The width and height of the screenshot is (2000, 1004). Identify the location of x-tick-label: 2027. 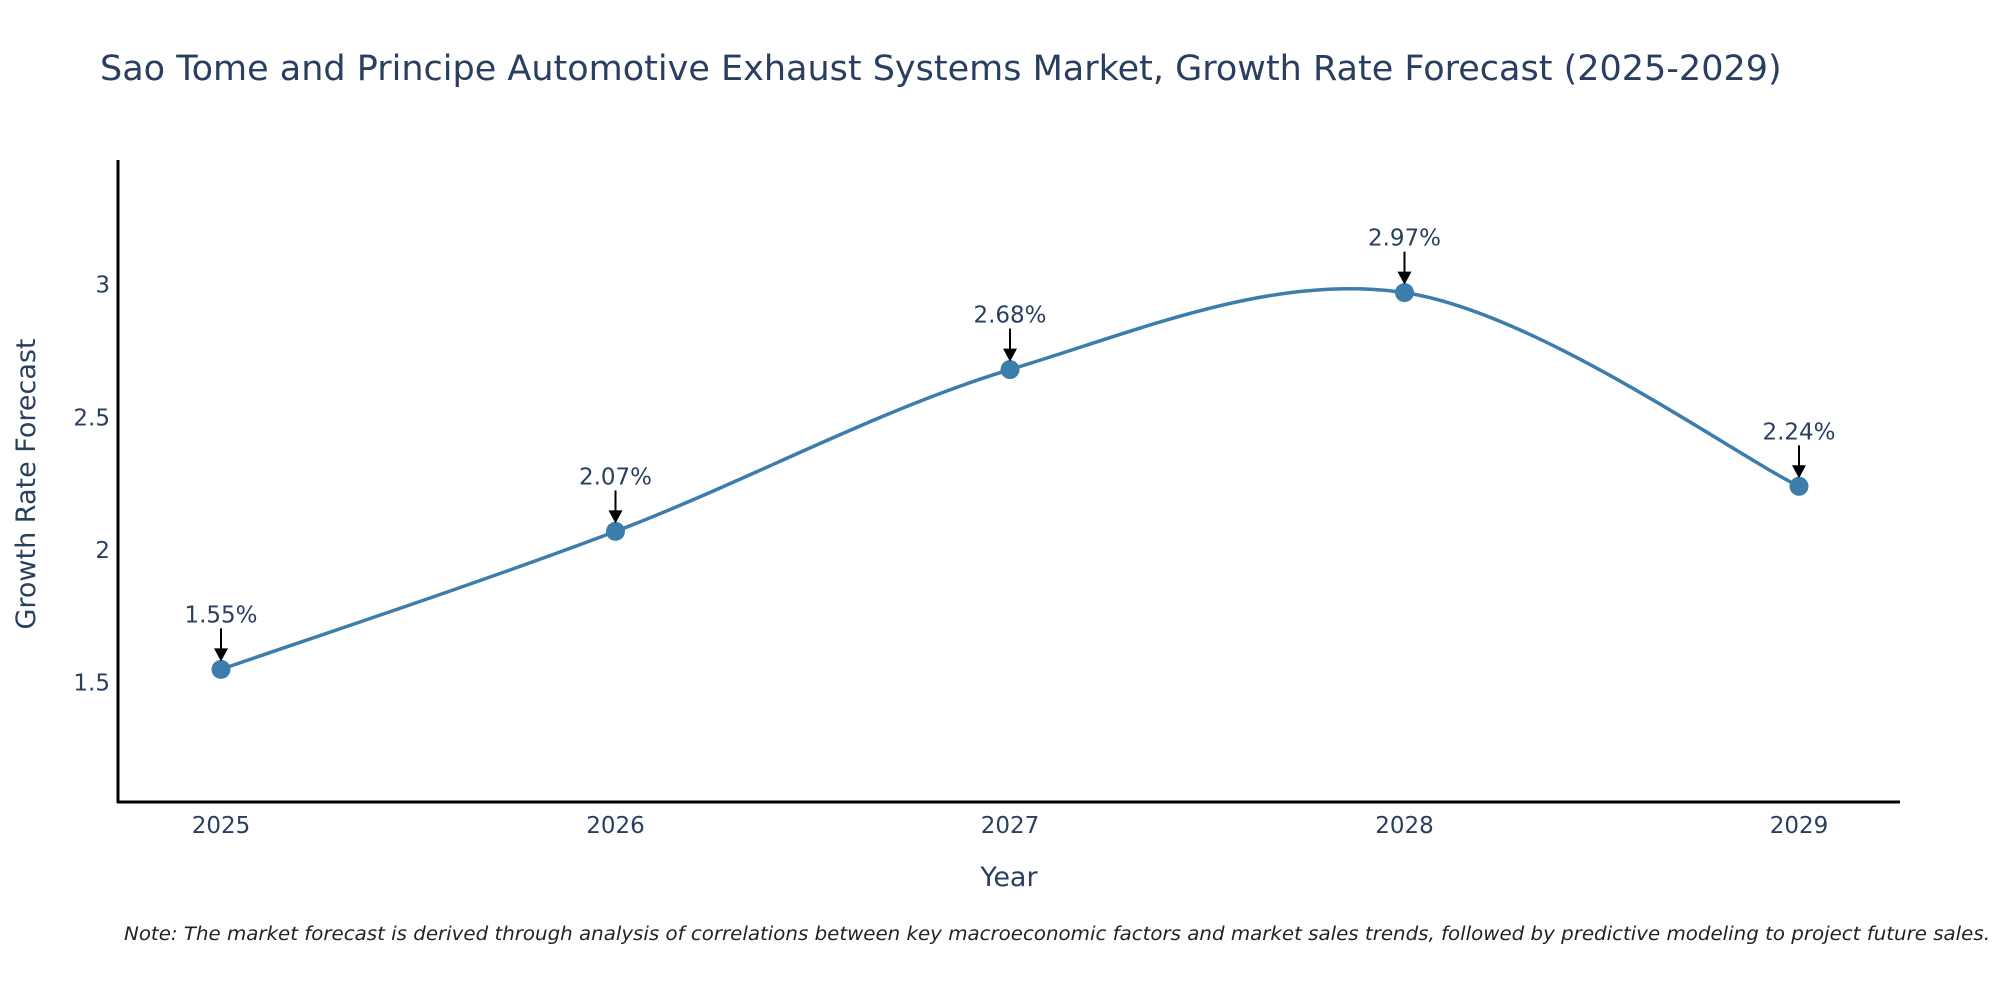
(1010, 826).